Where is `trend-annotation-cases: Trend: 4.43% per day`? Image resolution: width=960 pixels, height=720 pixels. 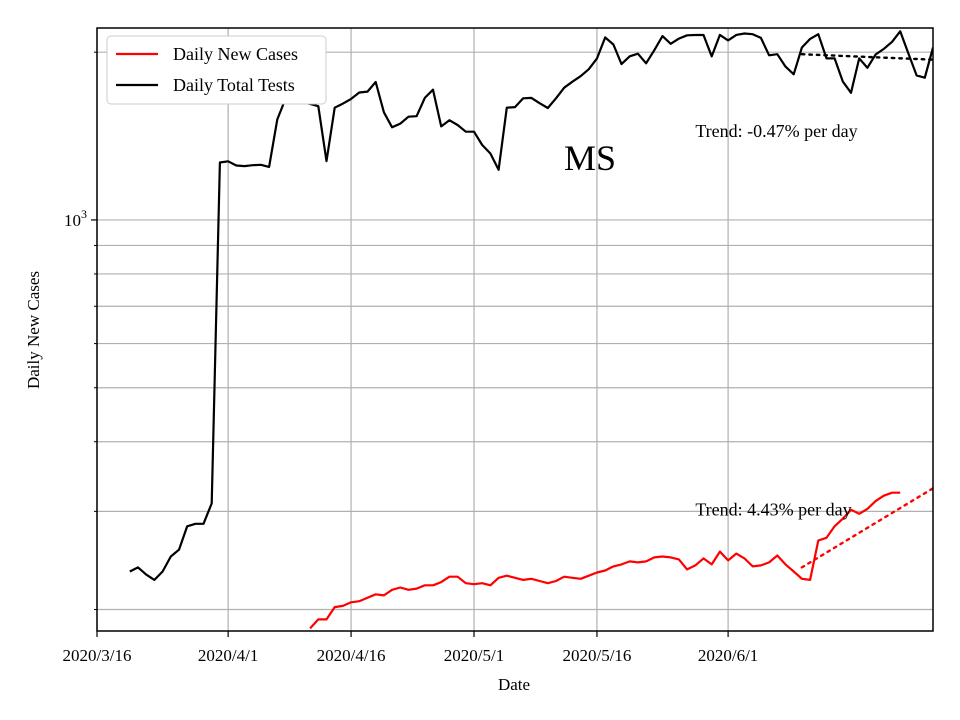
trend-annotation-cases: Trend: 4.43% per day is located at coordinates (773, 509).